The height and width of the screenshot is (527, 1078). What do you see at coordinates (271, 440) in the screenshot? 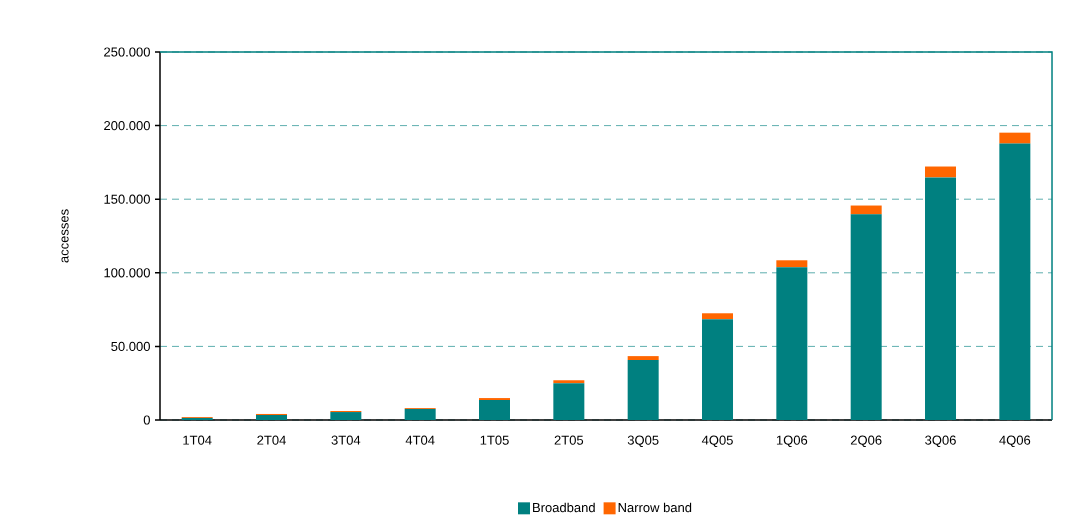
I see `x-tick-label: 2T04` at bounding box center [271, 440].